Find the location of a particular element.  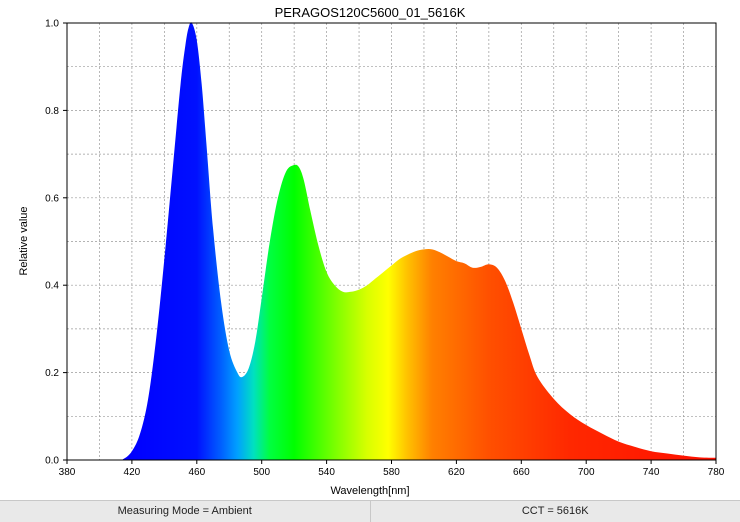

x-tick-label: 420 is located at coordinates (132, 472).